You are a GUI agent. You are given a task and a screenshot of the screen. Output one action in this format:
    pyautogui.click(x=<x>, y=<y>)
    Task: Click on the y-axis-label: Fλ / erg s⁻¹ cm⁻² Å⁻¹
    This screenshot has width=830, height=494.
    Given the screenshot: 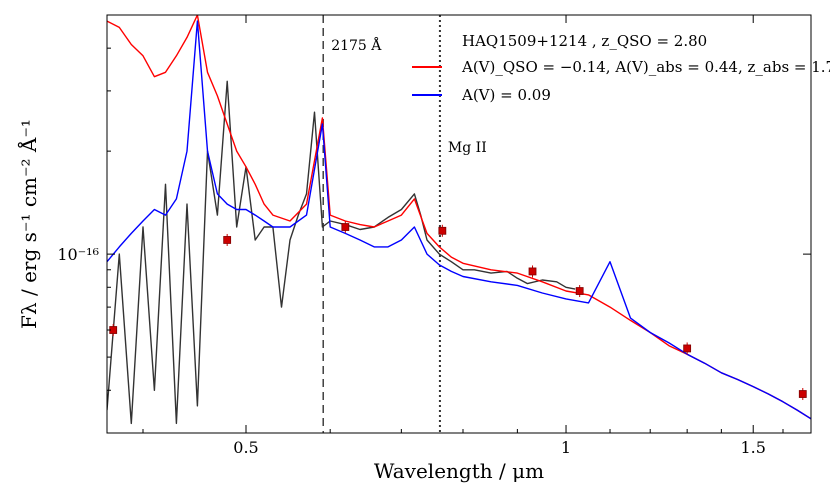 What is the action you would take?
    pyautogui.click(x=28, y=224)
    